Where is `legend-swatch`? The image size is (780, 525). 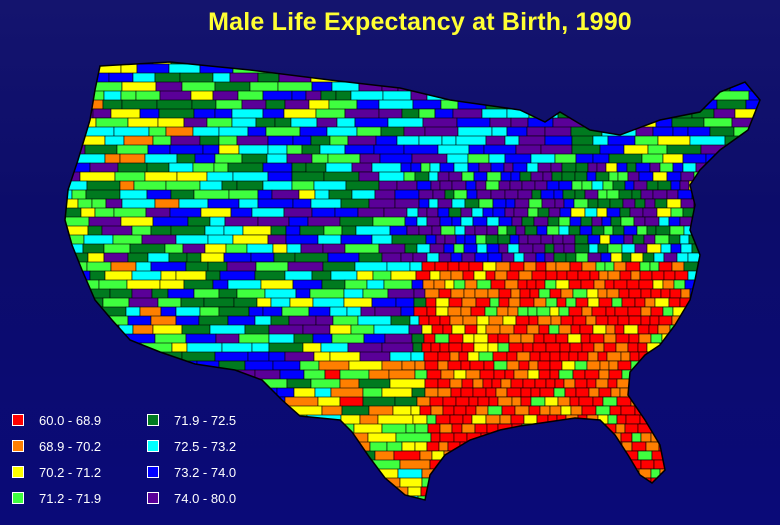
legend-swatch is located at coordinates (18, 472).